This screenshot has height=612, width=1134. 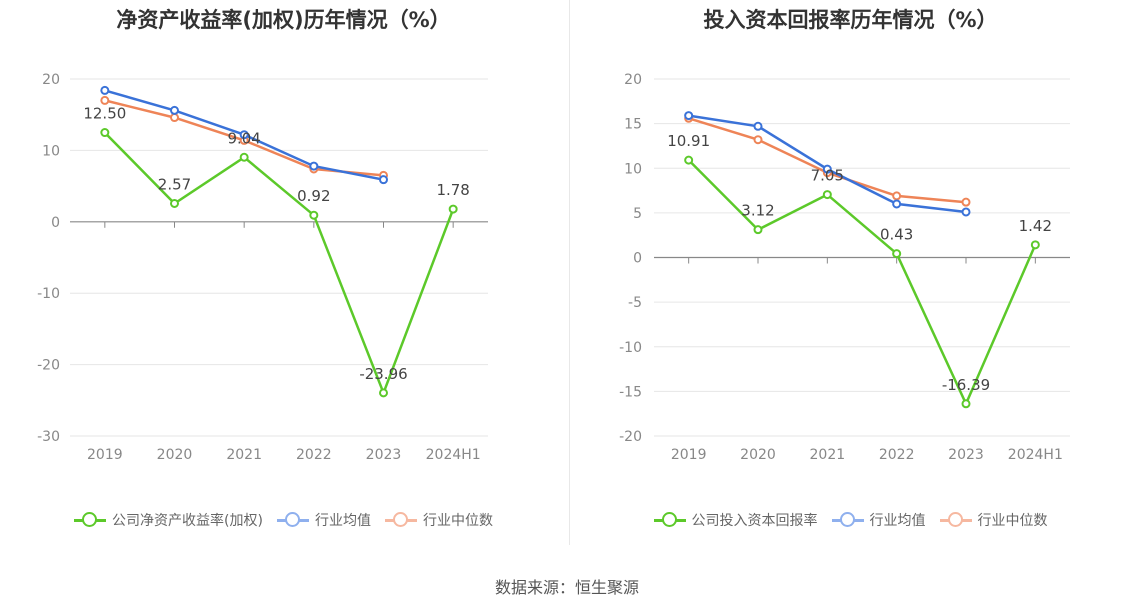 I want to click on panel-divider, so click(x=569, y=272).